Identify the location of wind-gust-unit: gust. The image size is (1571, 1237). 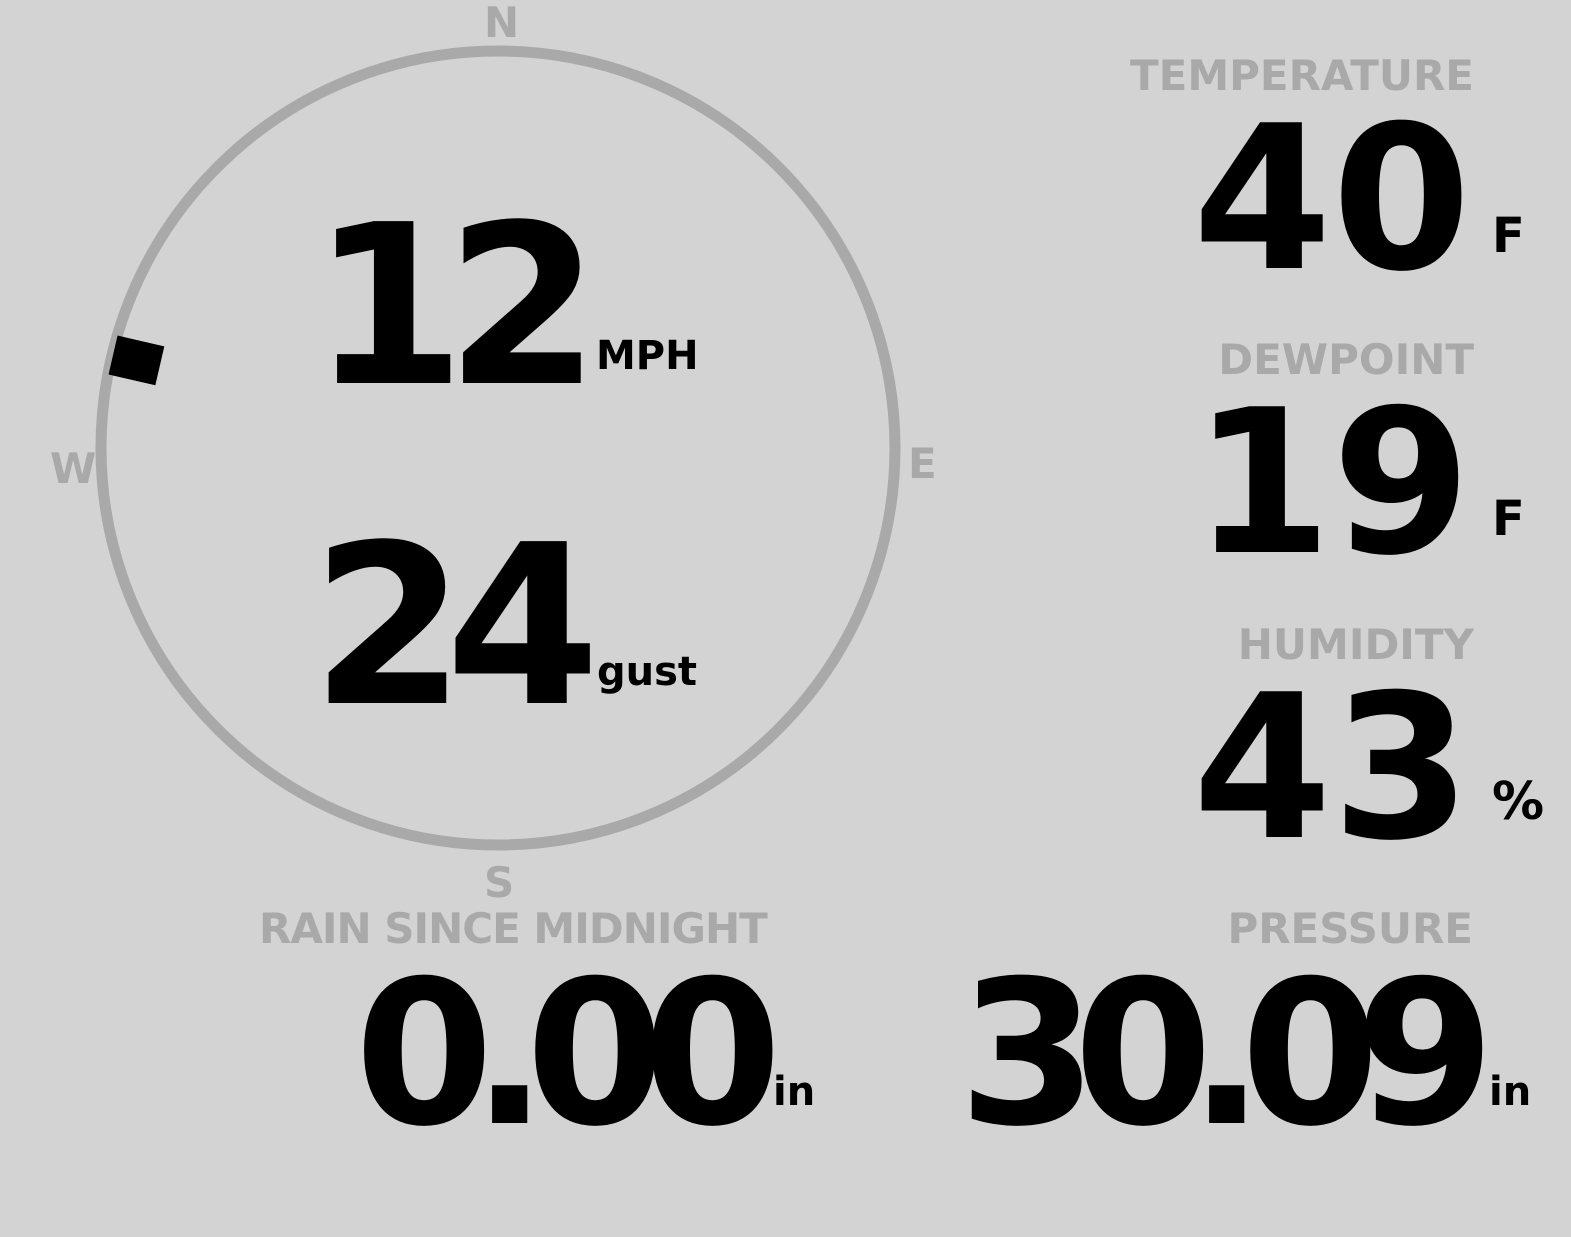
(647, 672).